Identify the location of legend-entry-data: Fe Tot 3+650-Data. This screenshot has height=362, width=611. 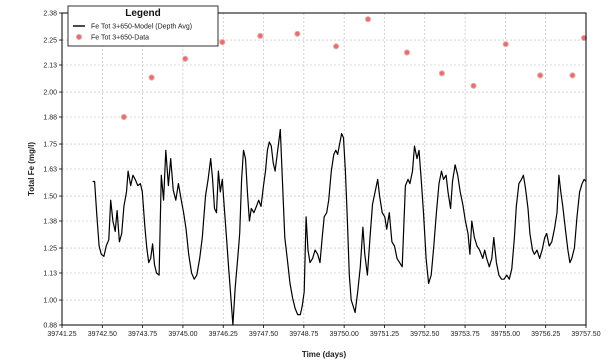
(120, 38).